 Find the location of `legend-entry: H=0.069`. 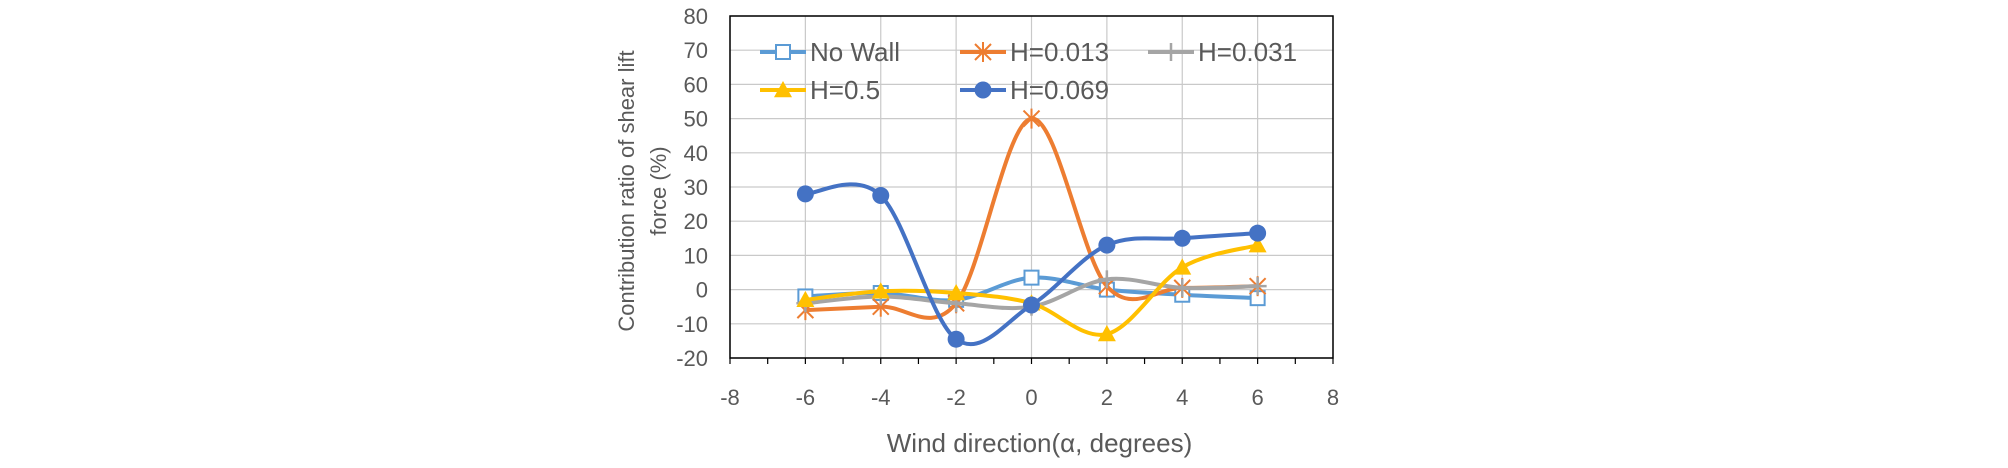

legend-entry: H=0.069 is located at coordinates (1034, 90).